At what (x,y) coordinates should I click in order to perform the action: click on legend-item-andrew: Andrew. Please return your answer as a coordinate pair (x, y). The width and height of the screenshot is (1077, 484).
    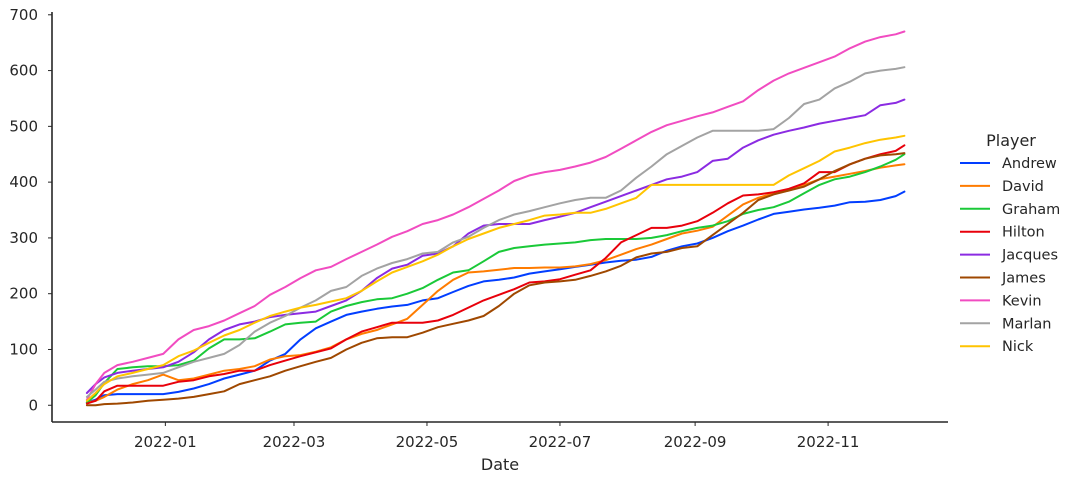
    Looking at the image, I should click on (1008, 164).